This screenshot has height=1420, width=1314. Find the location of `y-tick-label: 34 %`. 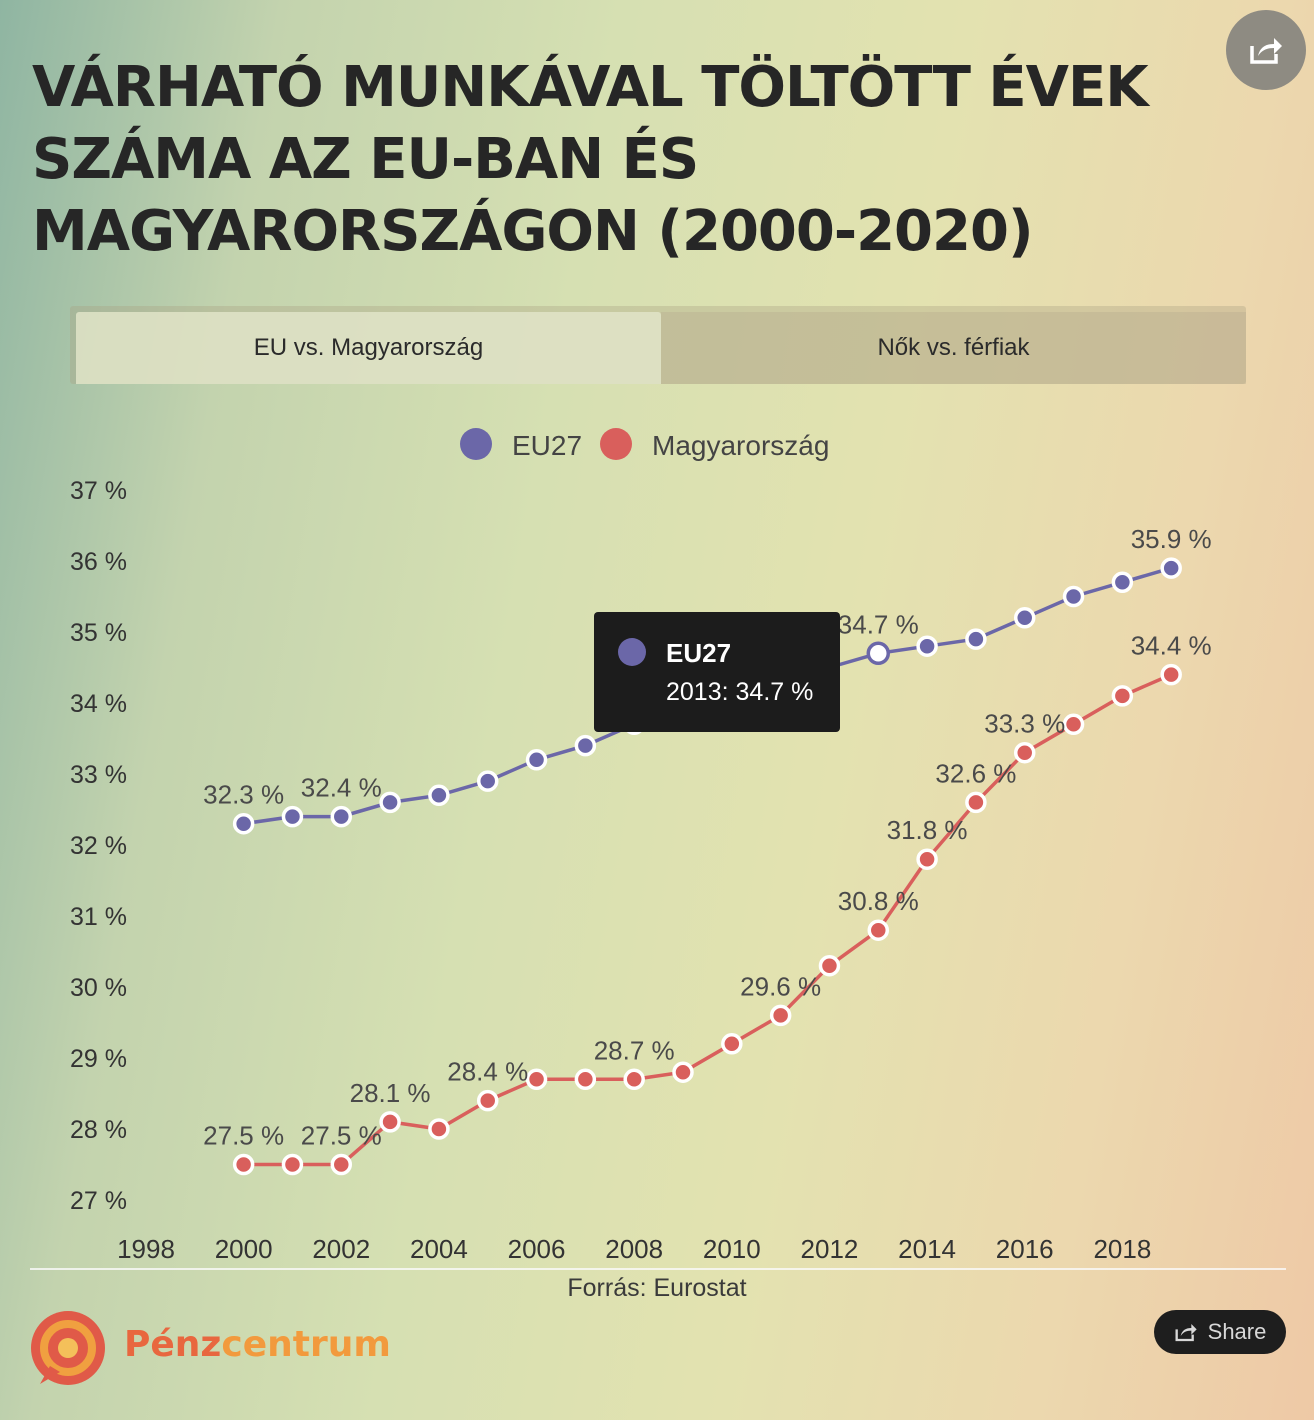

y-tick-label: 34 % is located at coordinates (98, 704).